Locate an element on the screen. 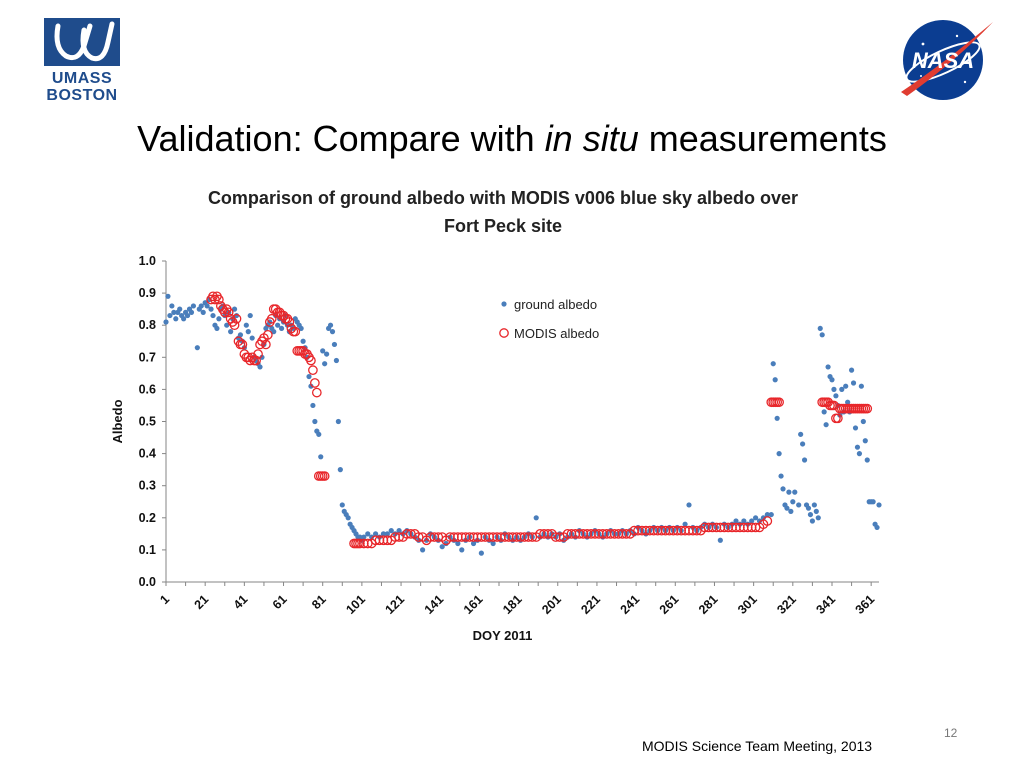 This screenshot has width=1024, height=768. y-tick-label: 0.0 is located at coordinates (147, 582).